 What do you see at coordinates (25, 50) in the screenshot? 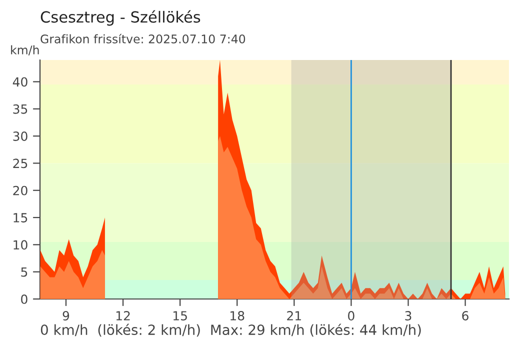
I see `y-axis-title: km/h` at bounding box center [25, 50].